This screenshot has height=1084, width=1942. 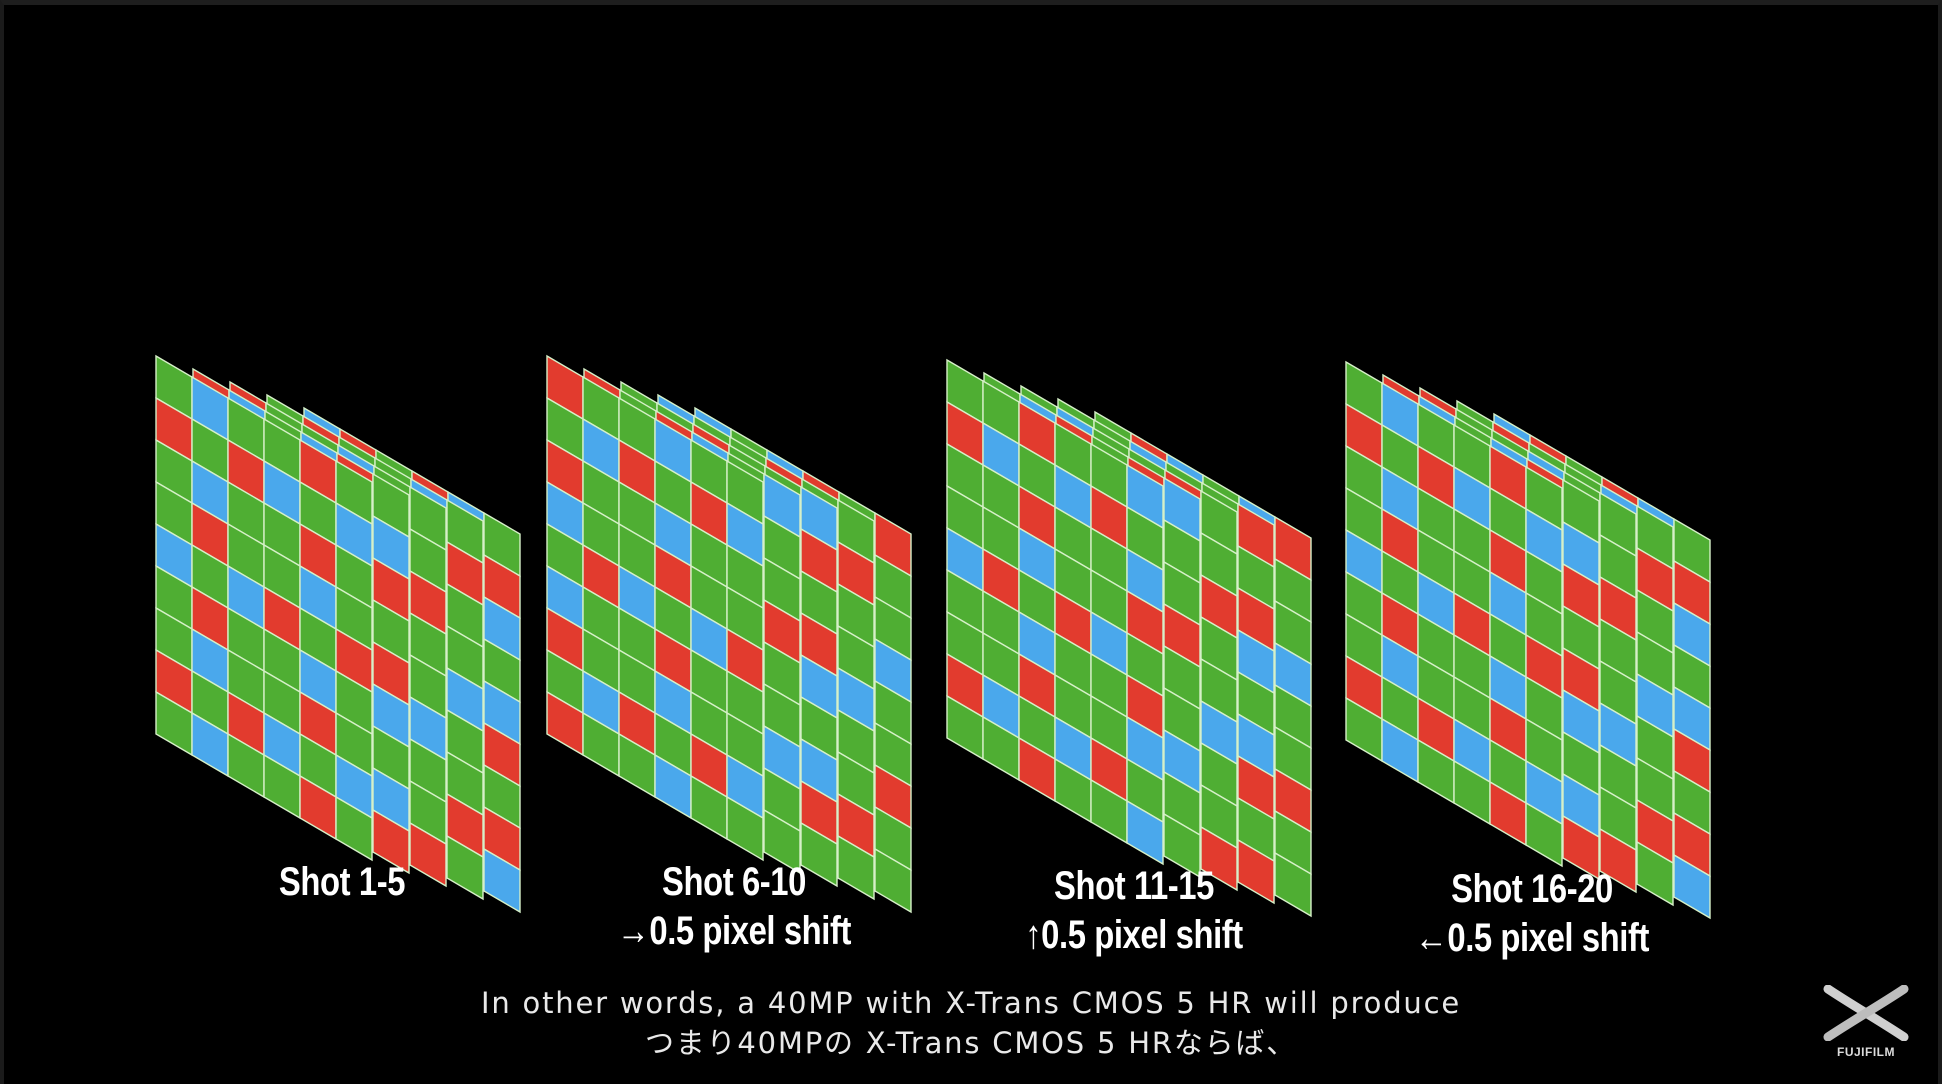 I want to click on fujifilm-logo: FUJIFILM, so click(x=1866, y=1024).